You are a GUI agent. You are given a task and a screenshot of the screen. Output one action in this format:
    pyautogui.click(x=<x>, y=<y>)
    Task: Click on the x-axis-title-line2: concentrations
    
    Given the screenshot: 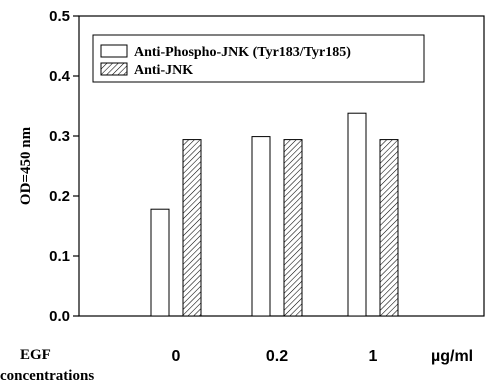 What is the action you would take?
    pyautogui.click(x=47, y=376)
    